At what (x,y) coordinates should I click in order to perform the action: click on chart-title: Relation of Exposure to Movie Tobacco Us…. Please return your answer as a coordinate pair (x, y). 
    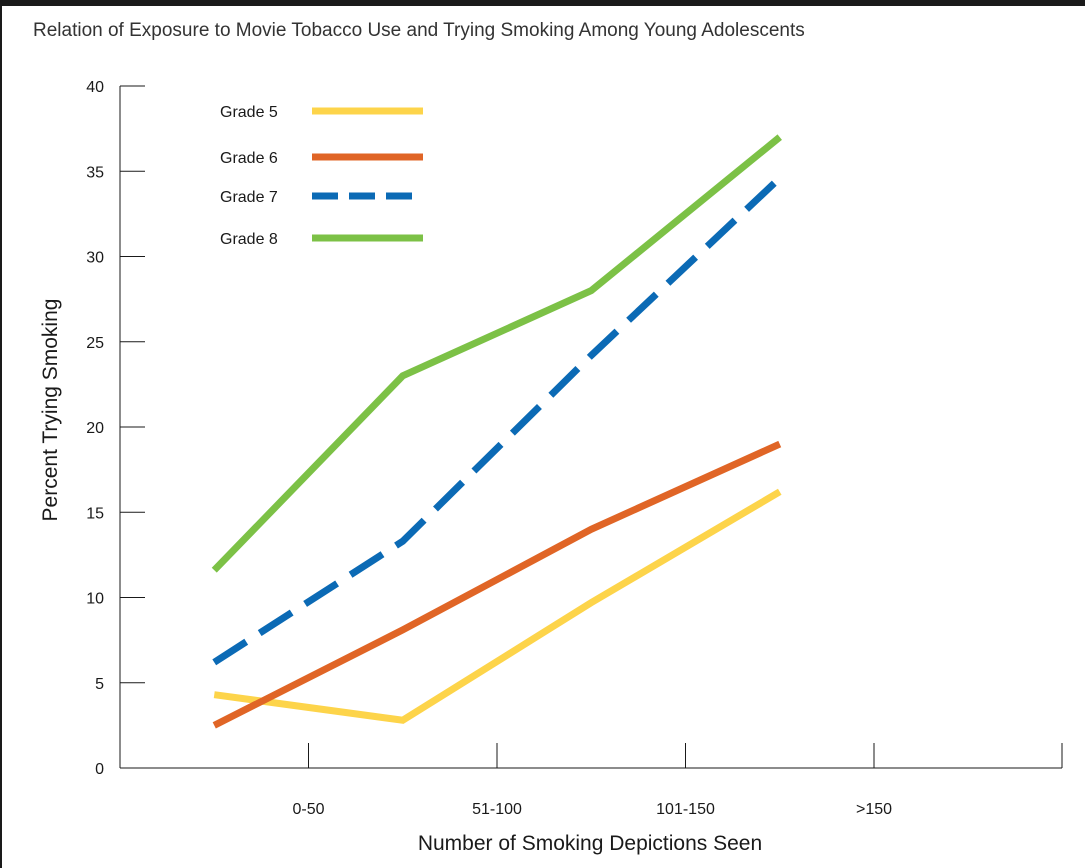
    Looking at the image, I should click on (419, 30).